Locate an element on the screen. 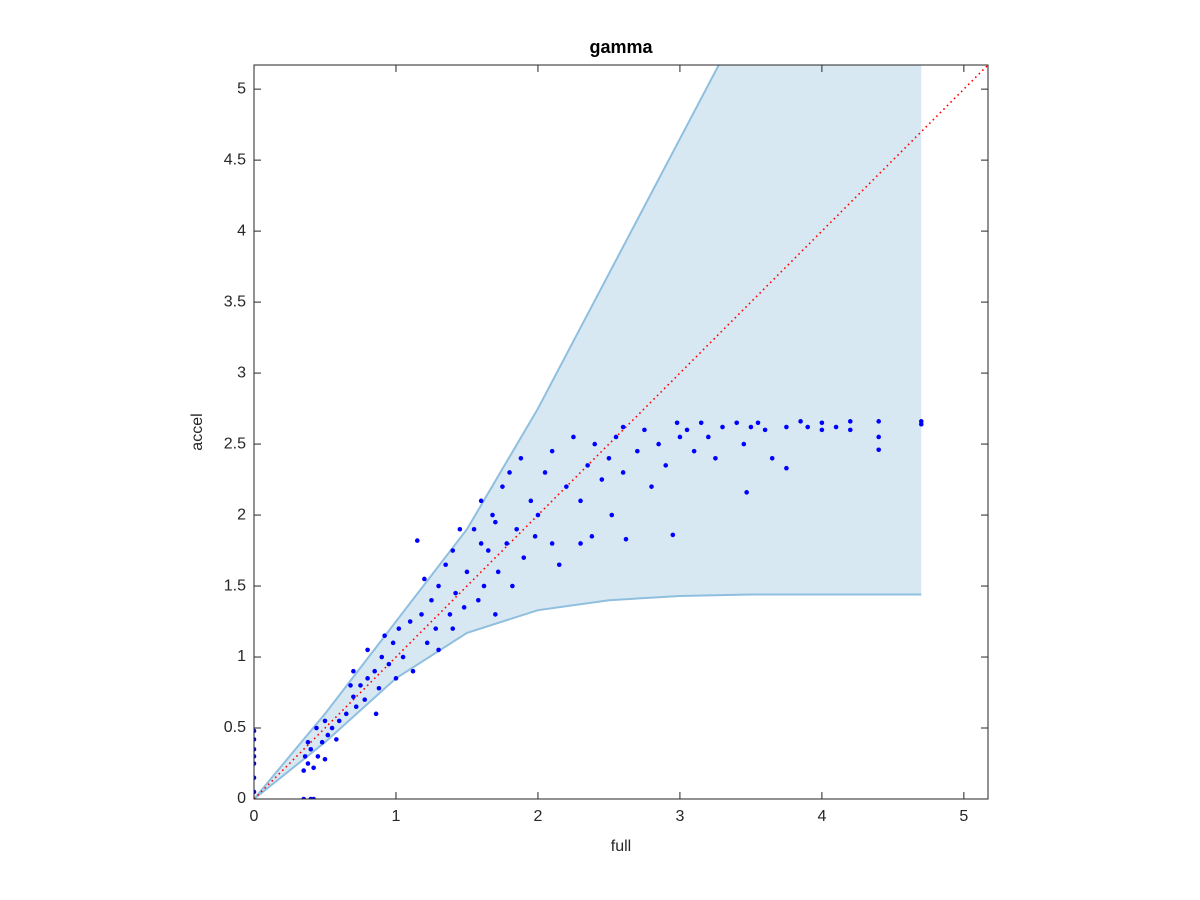  y-tick-label: 2.5 is located at coordinates (235, 443).